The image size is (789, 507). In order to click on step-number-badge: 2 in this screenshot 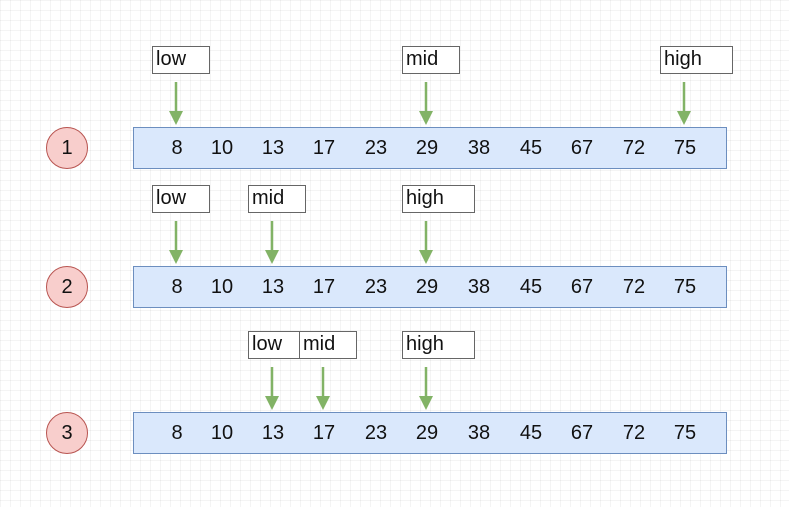, I will do `click(67, 287)`.